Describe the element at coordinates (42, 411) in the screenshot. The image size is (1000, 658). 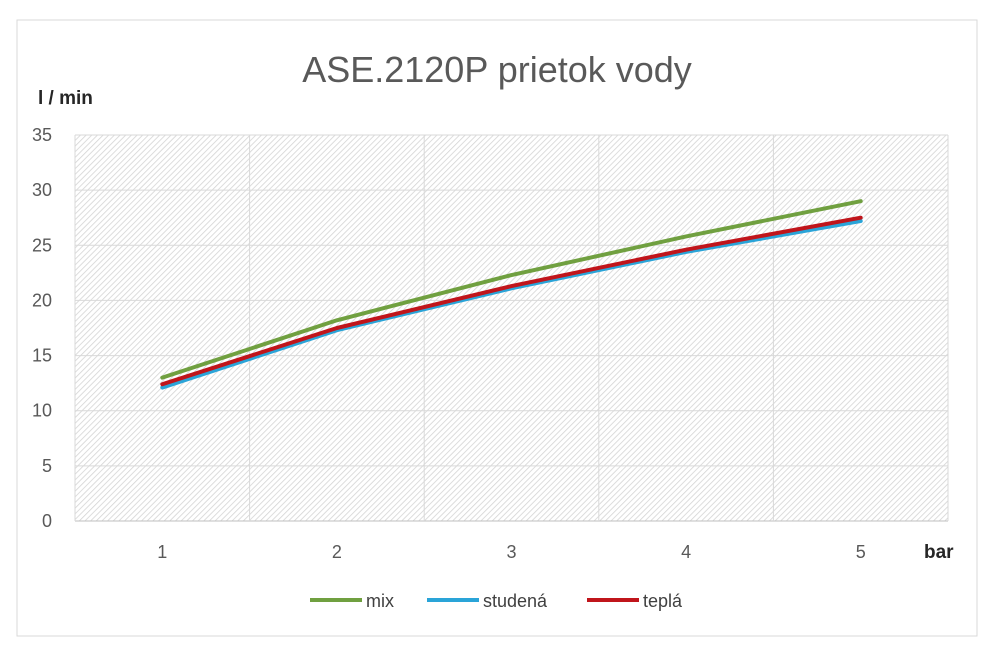
I see `y-tick-label: 10` at that location.